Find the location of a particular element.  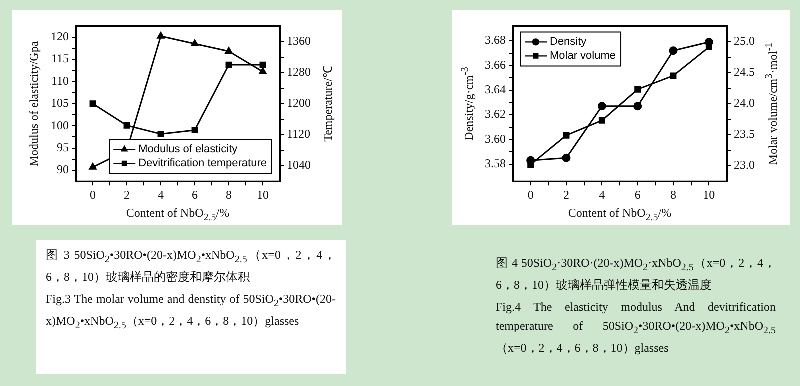

y-tick-label: 115 is located at coordinates (60, 59).